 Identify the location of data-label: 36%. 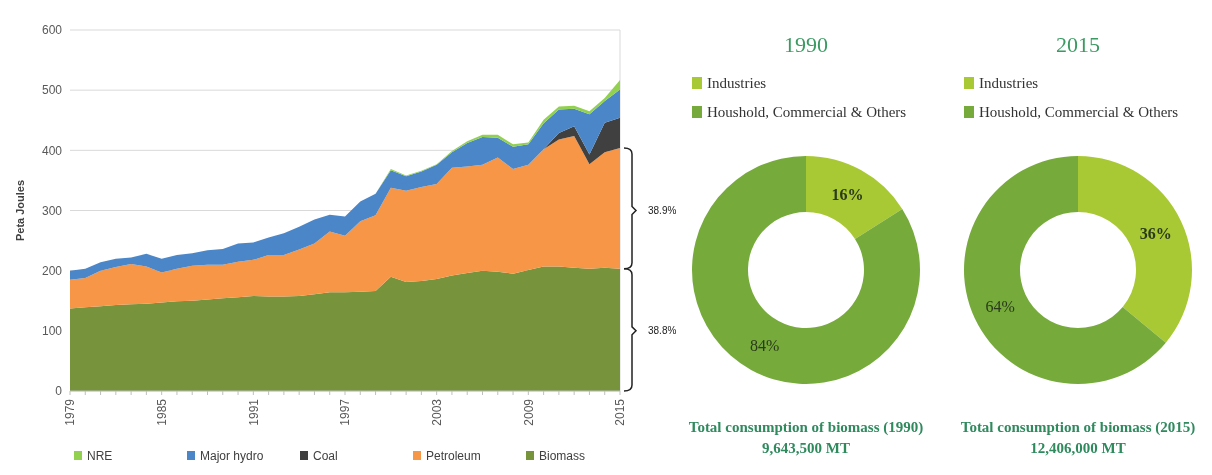
(1155, 233).